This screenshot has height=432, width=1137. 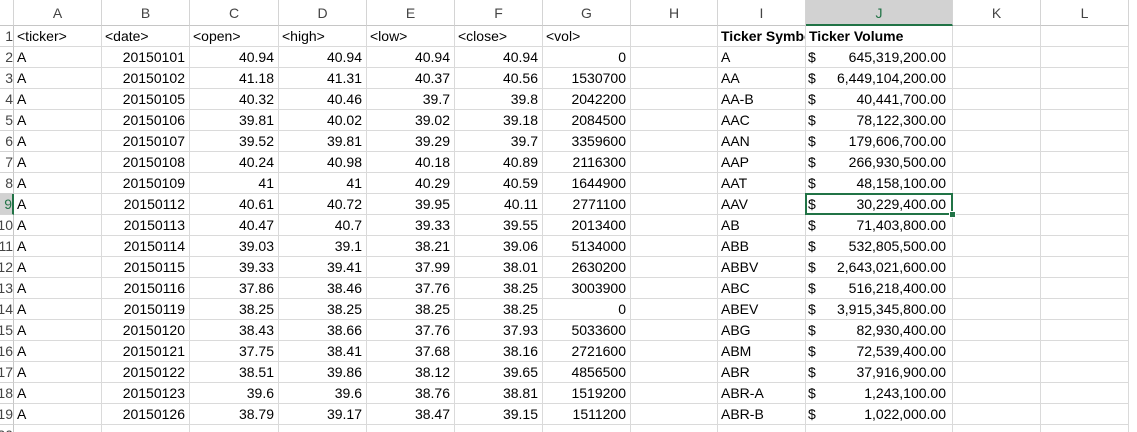 What do you see at coordinates (234, 372) in the screenshot?
I see `cell-open: 38.51` at bounding box center [234, 372].